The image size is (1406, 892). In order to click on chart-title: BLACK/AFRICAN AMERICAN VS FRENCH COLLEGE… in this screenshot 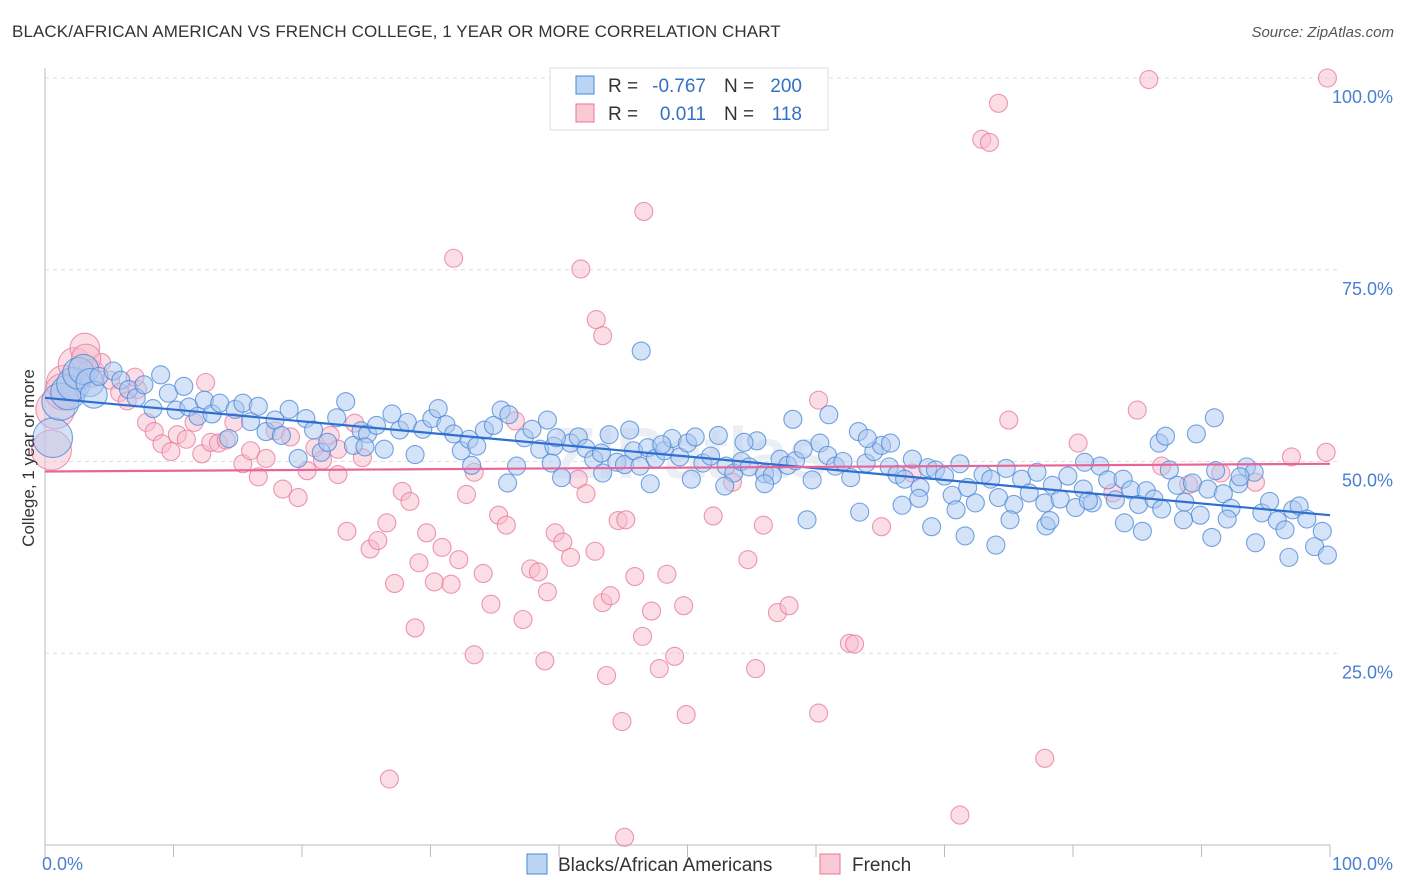, I will do `click(396, 31)`.